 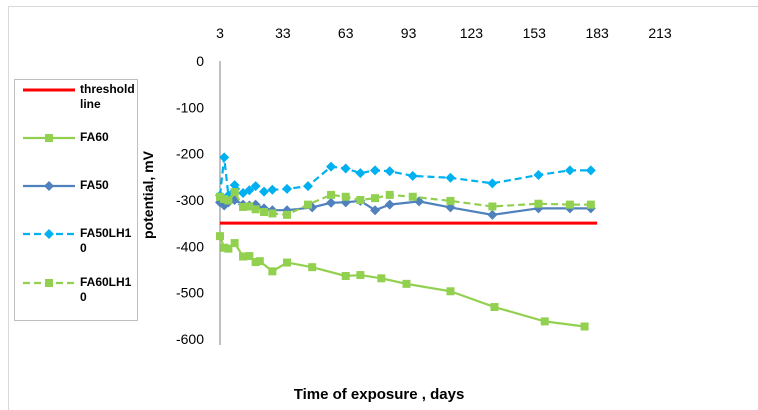 What do you see at coordinates (106, 289) in the screenshot?
I see `legend-label: FA60LH10` at bounding box center [106, 289].